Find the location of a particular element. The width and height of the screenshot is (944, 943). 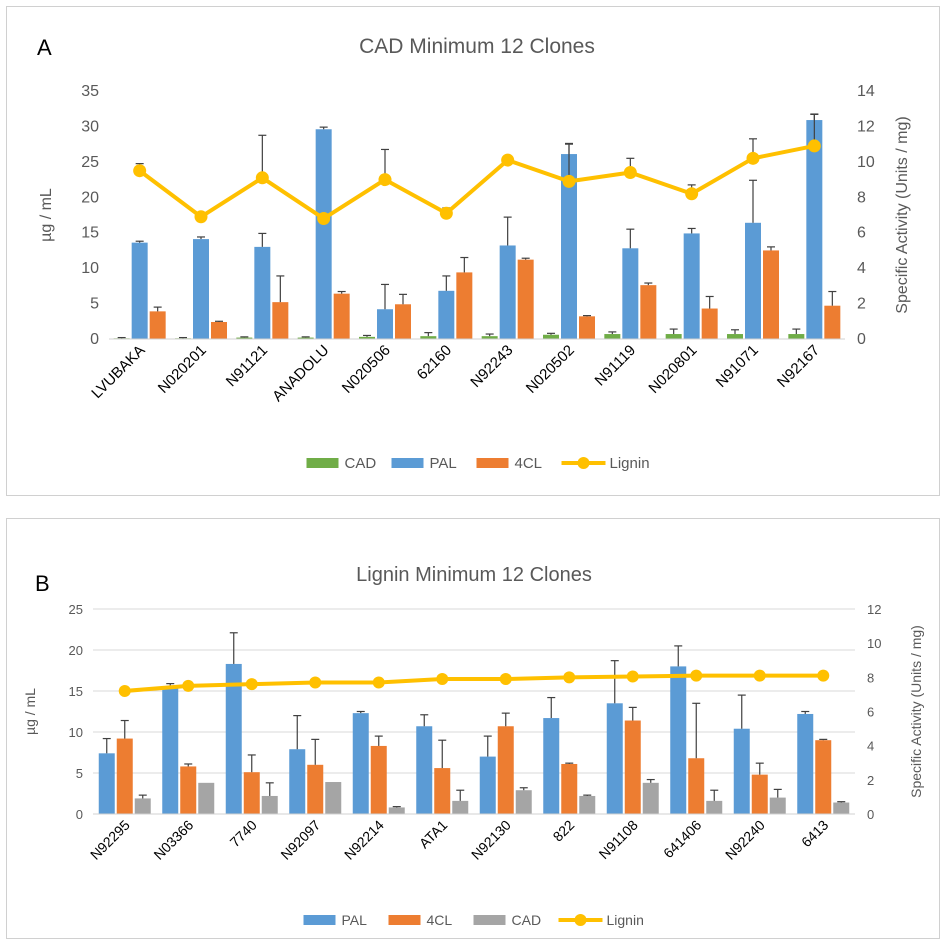

bar-pal-n020502 is located at coordinates (569, 246).